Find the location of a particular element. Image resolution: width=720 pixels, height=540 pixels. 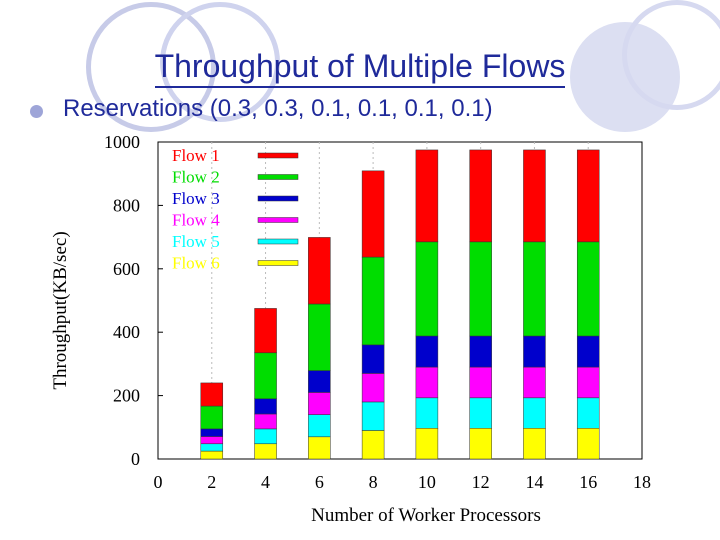

x-tick-label: 8 is located at coordinates (373, 482).